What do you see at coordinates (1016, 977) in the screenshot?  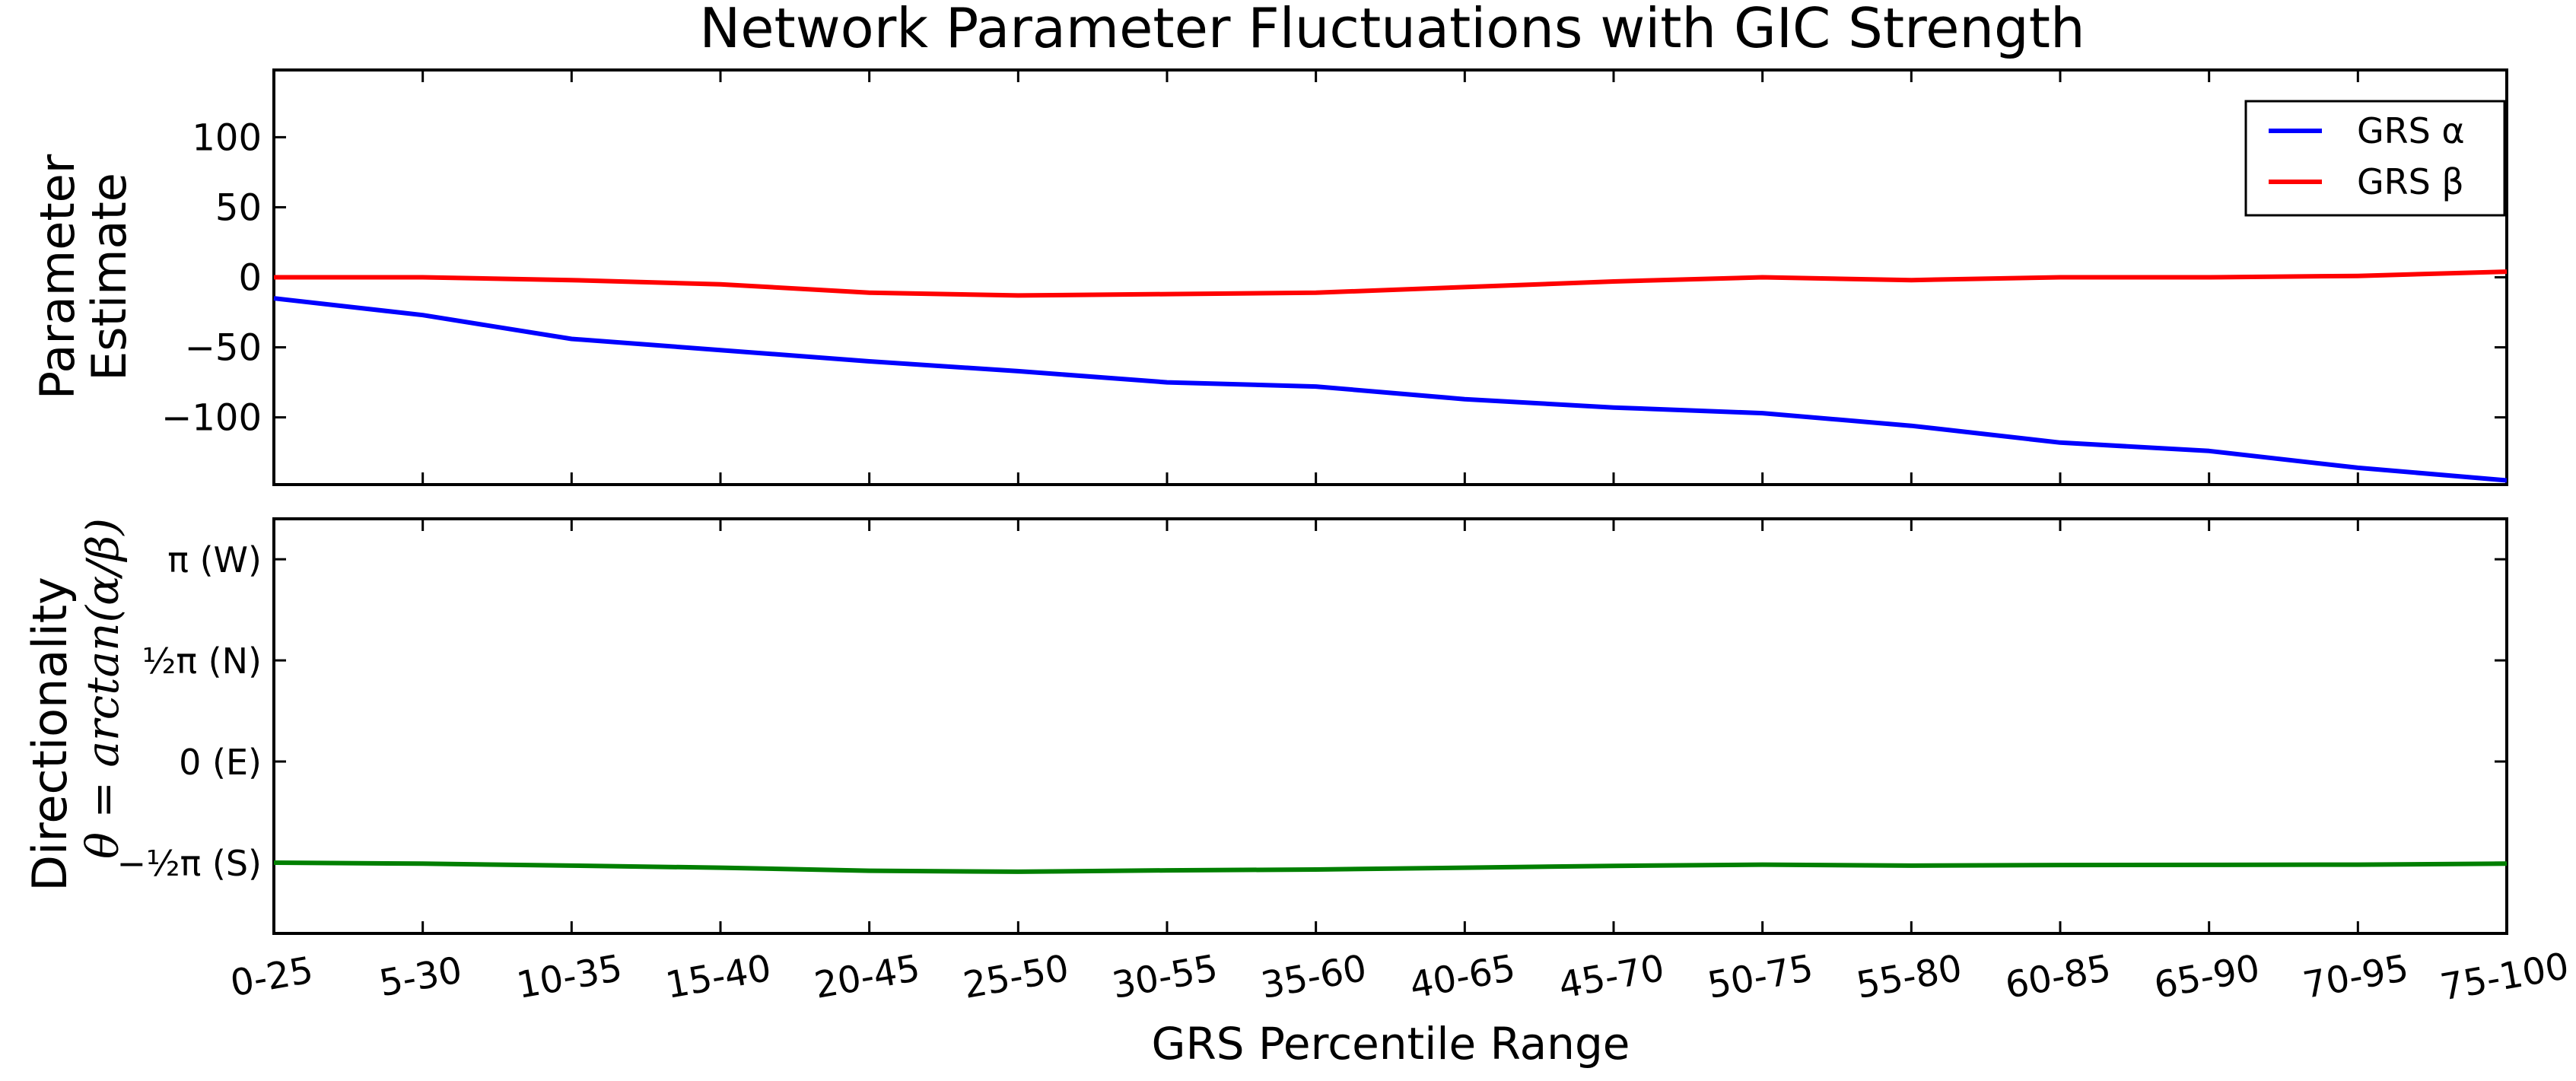 I see `x-tick-label: 25-50` at bounding box center [1016, 977].